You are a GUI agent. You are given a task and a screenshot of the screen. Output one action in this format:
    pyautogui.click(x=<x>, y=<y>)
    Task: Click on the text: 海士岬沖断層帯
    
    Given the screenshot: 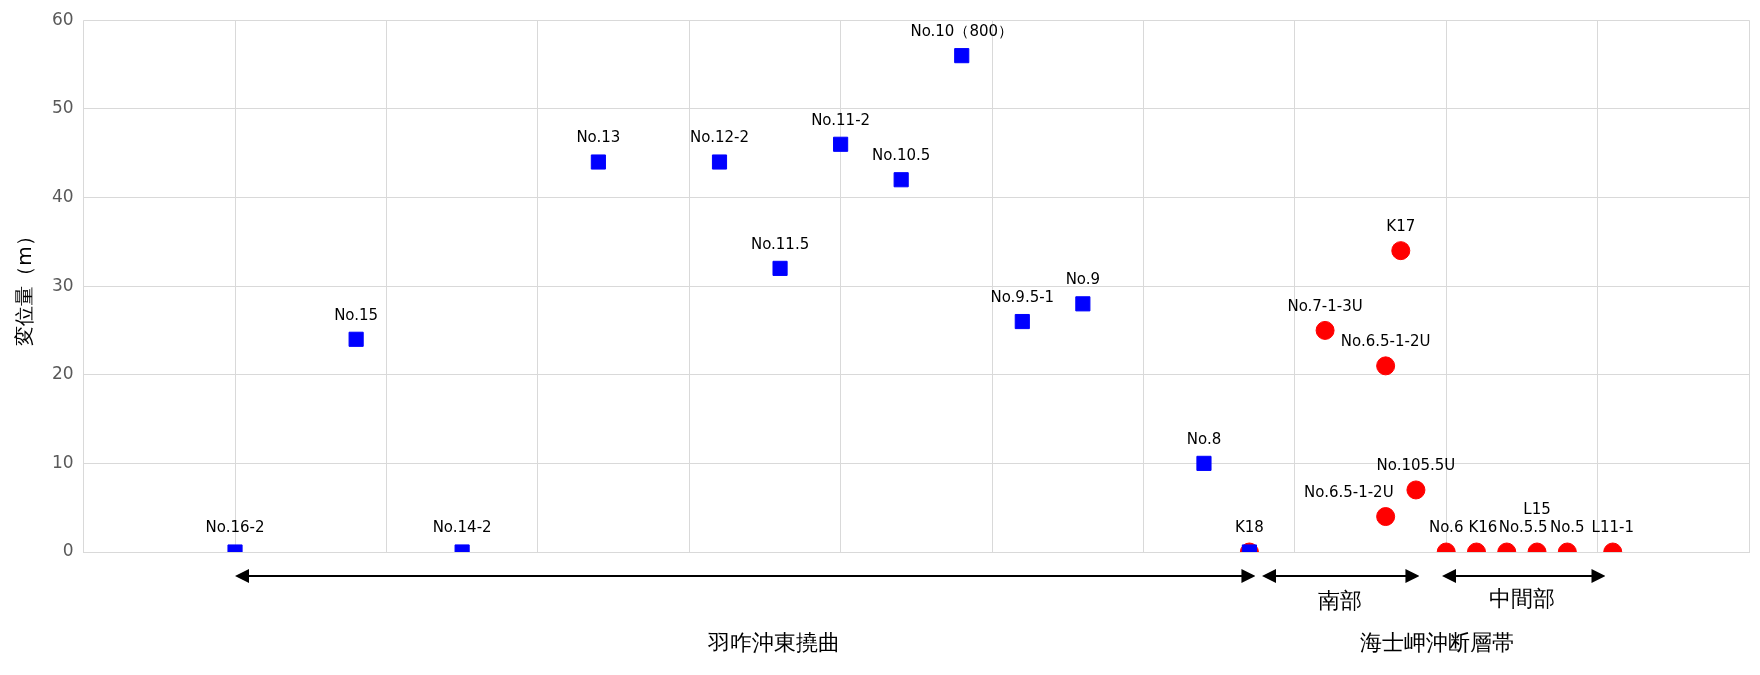 What is the action you would take?
    pyautogui.click(x=1437, y=642)
    